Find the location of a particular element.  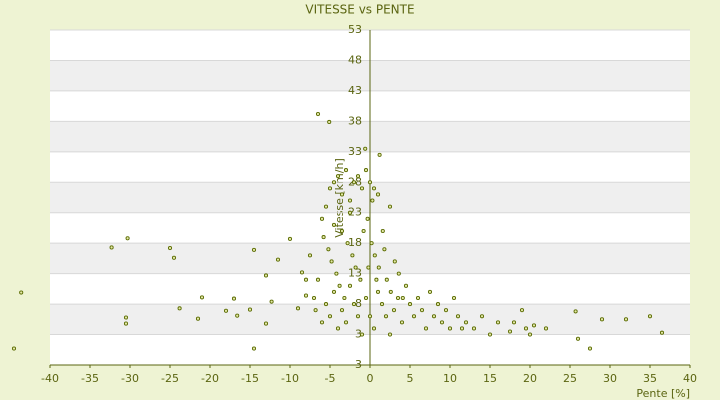

y-tick-label: 38 is located at coordinates (355, 120).